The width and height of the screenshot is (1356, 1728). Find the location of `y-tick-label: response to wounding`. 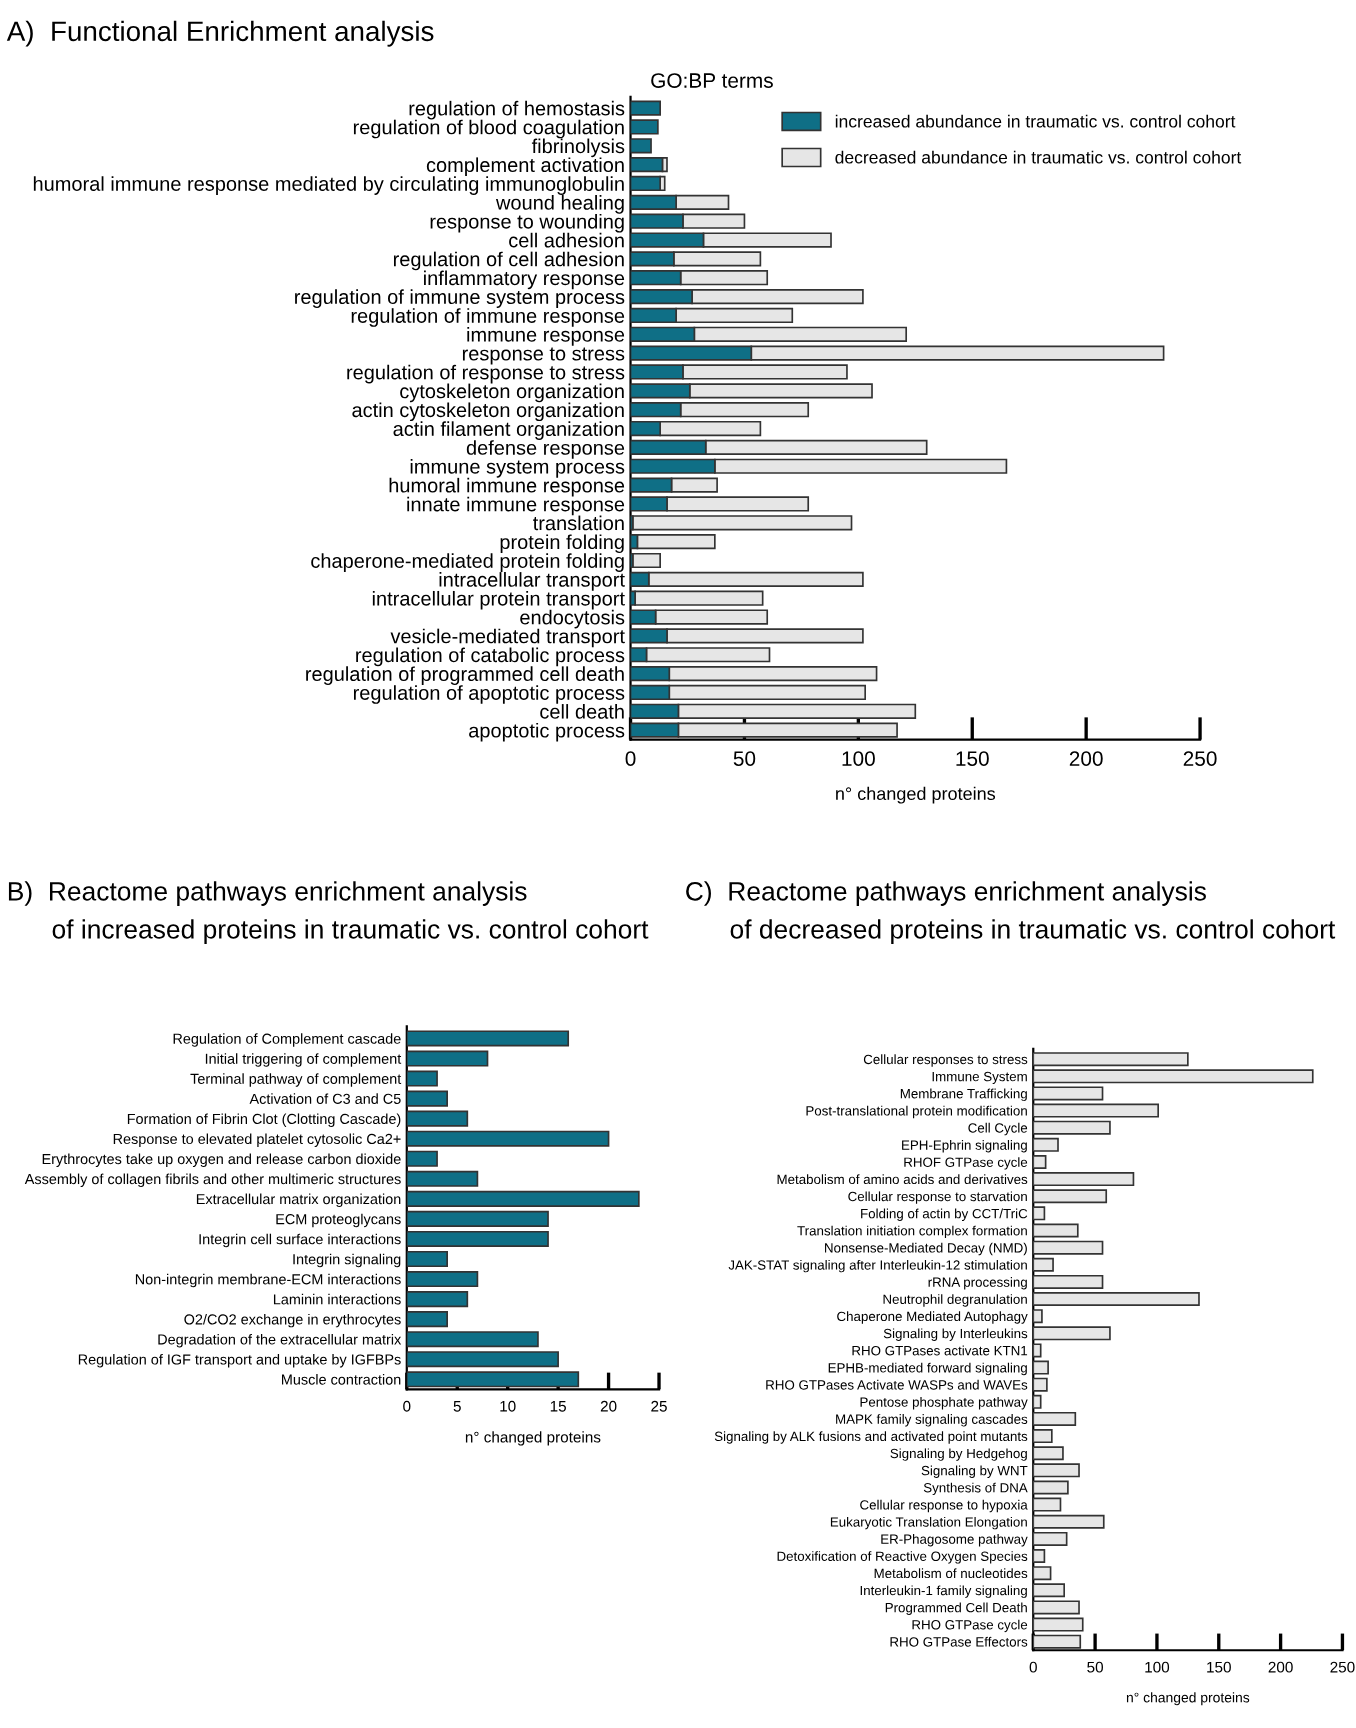

y-tick-label: response to wounding is located at coordinates (527, 223).